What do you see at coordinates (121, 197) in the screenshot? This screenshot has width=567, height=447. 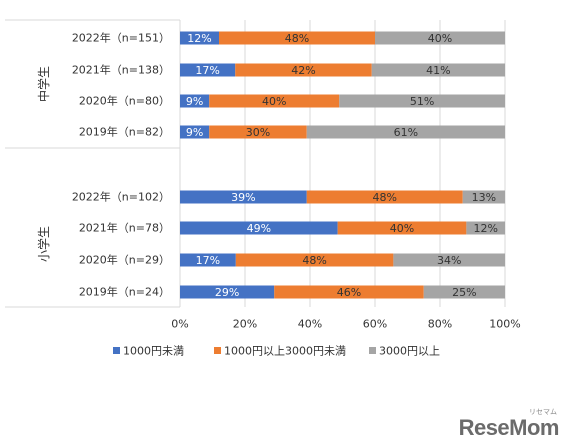 I see `category-label: 2022年（n=102）` at bounding box center [121, 197].